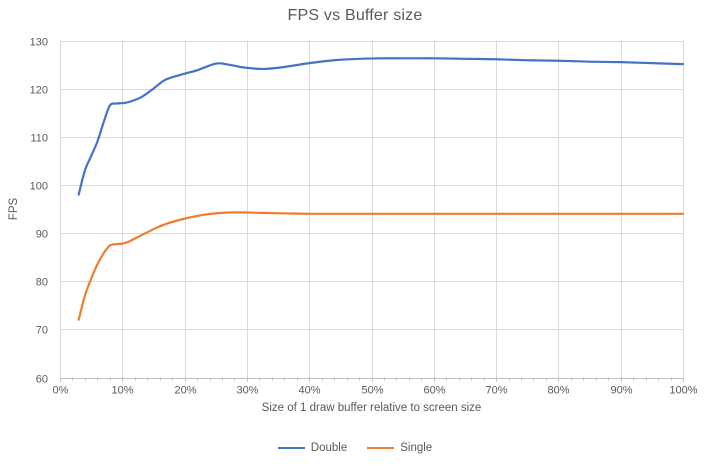 This screenshot has width=710, height=466. What do you see at coordinates (122, 391) in the screenshot?
I see `x-tick-label: 10%` at bounding box center [122, 391].